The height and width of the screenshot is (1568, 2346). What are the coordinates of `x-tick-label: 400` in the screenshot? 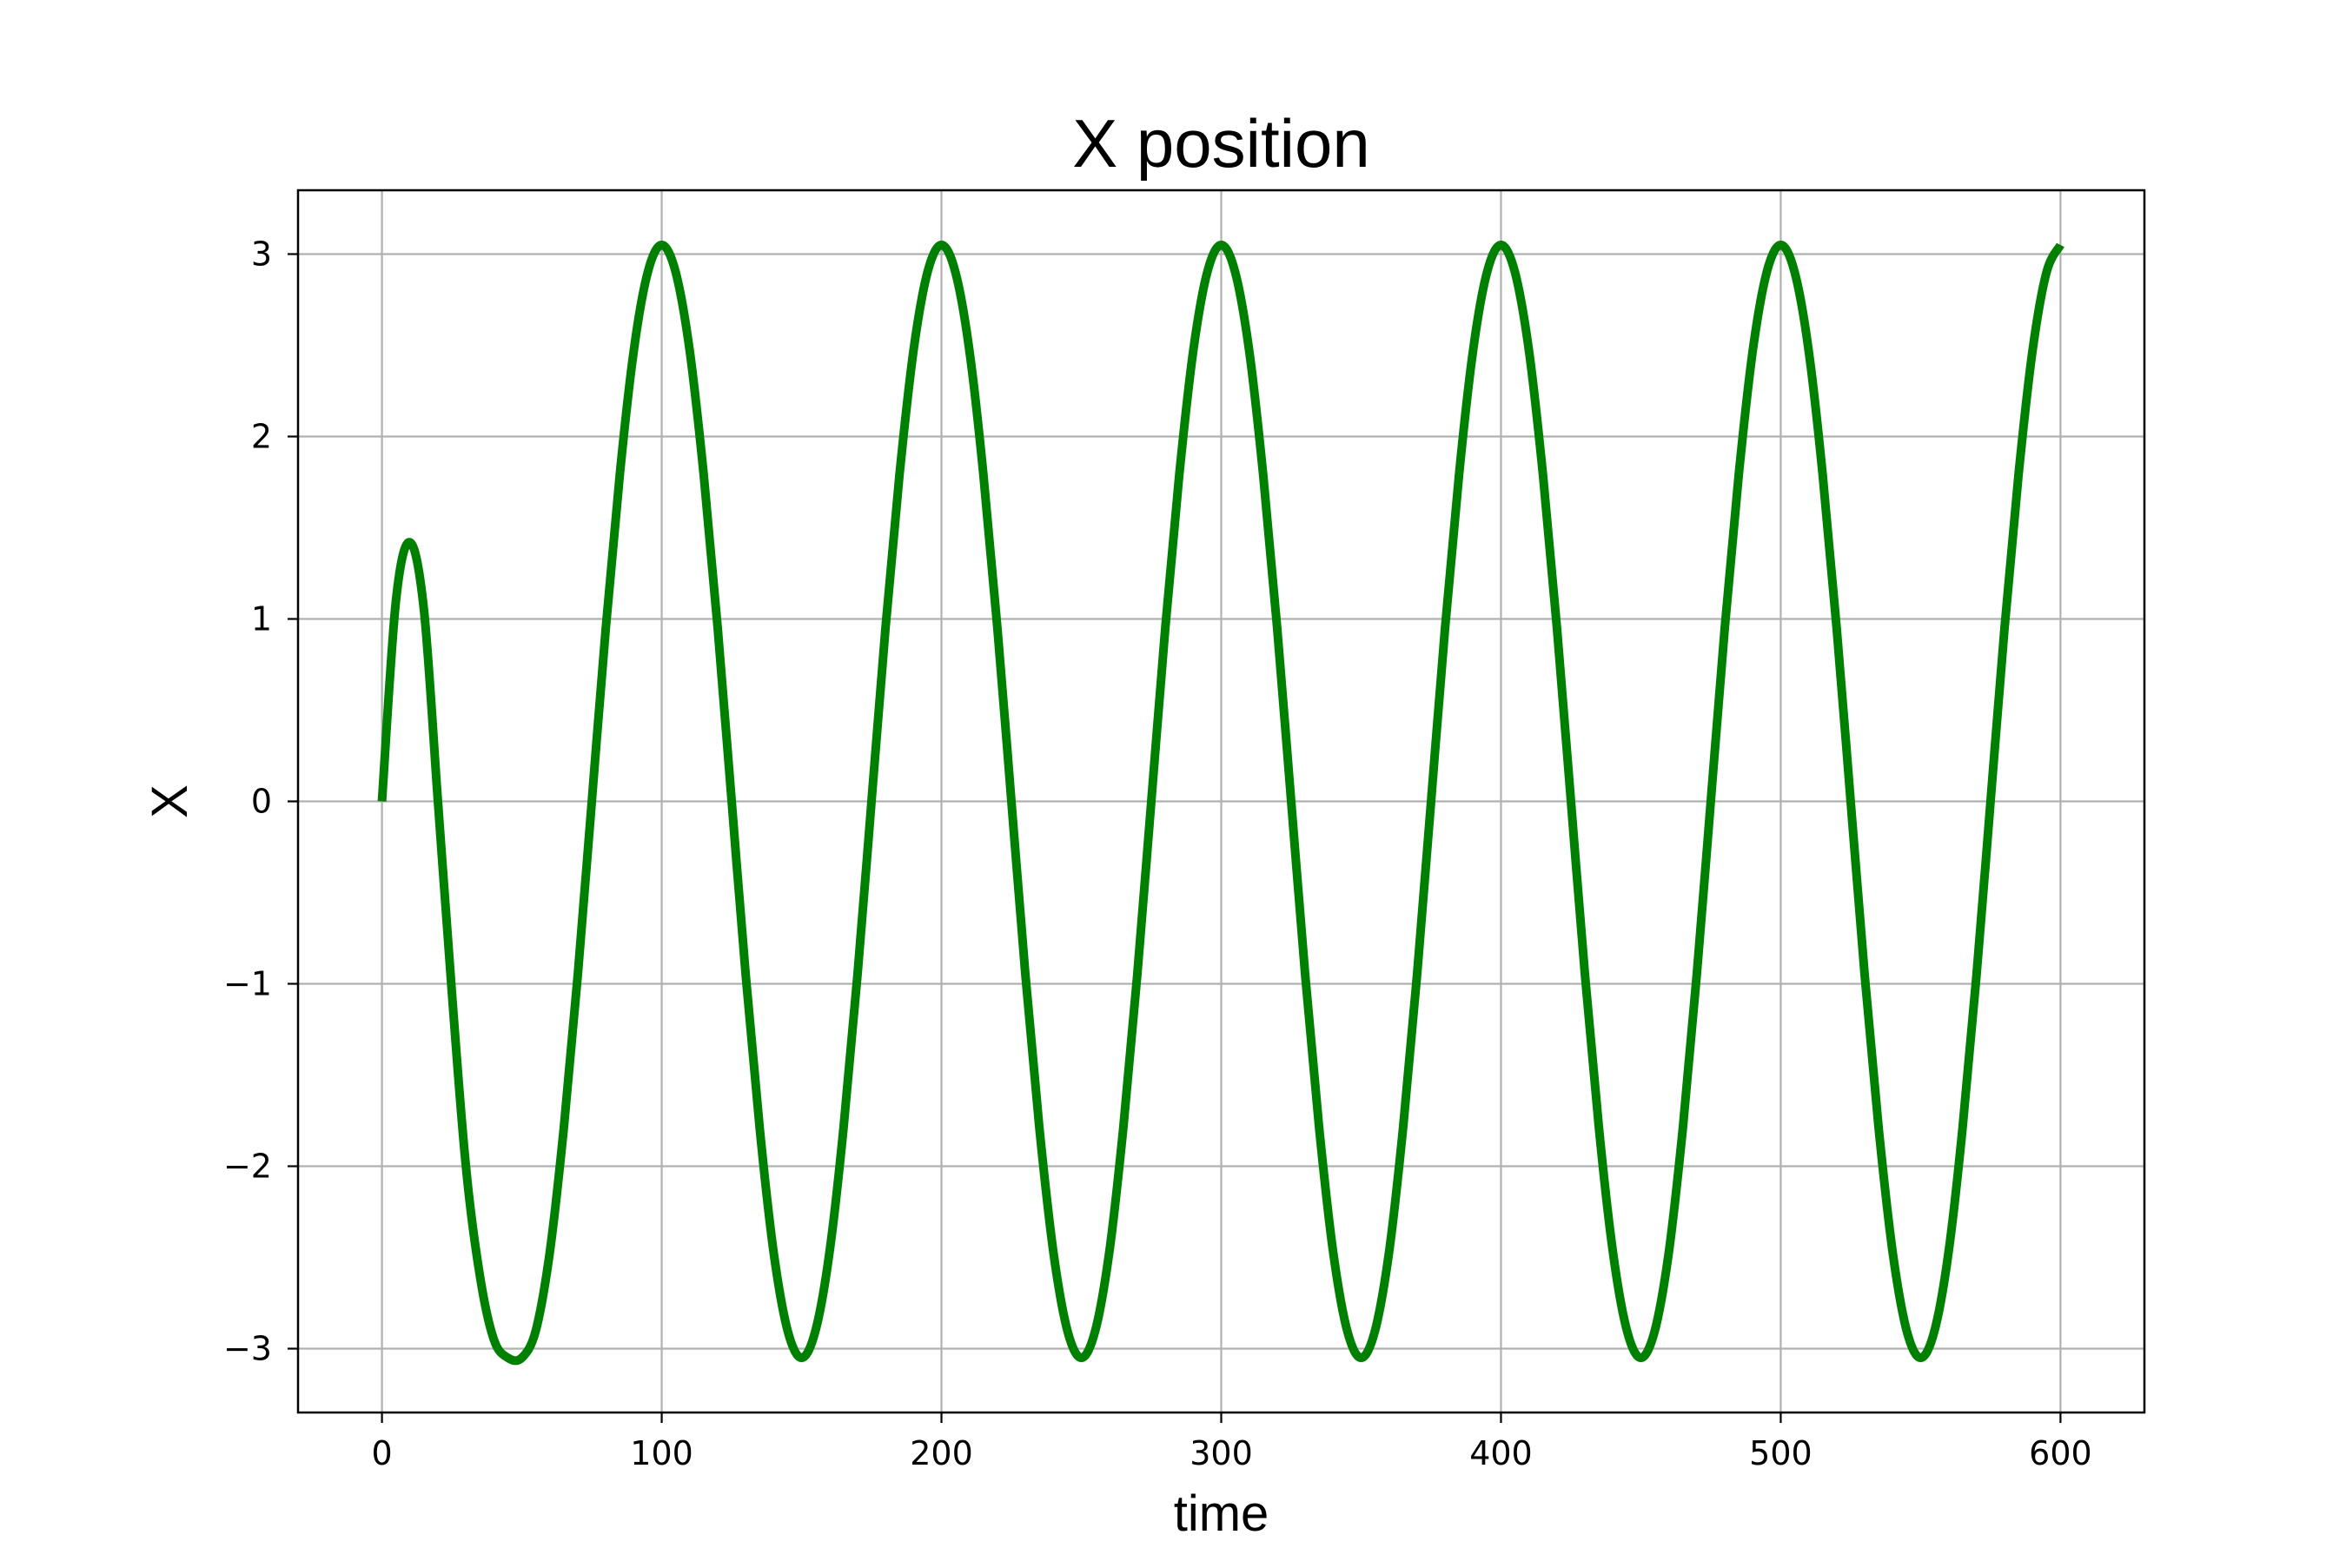 It's located at (1501, 1453).